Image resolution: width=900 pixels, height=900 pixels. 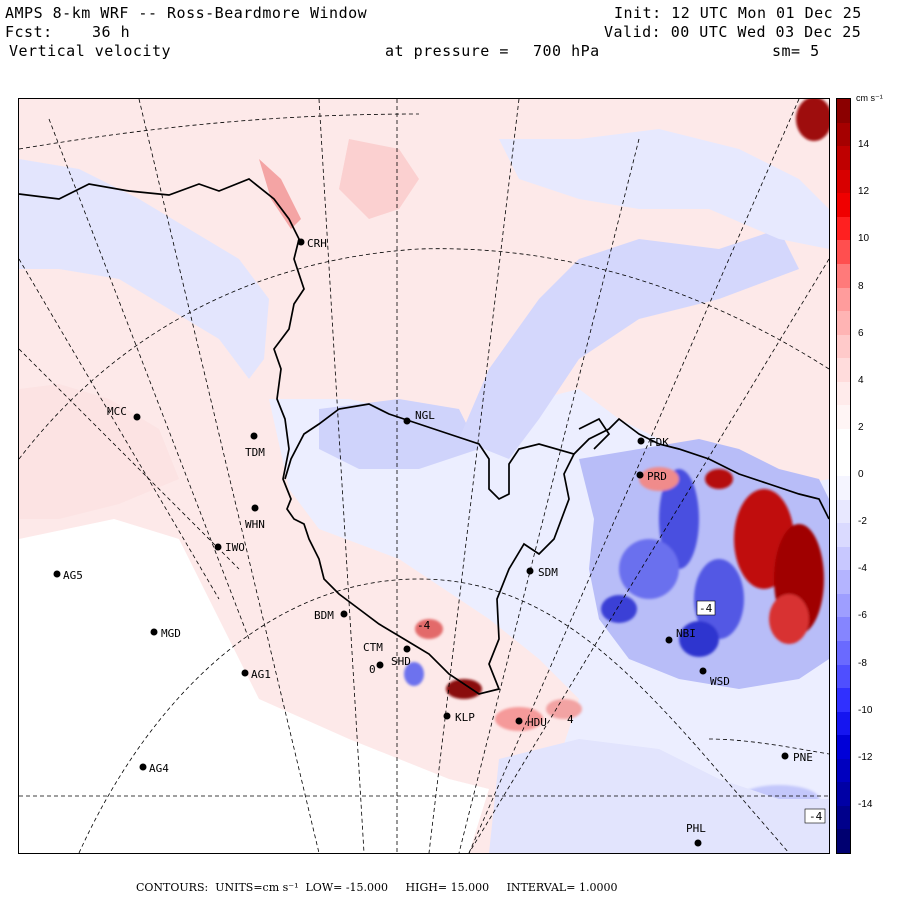 What do you see at coordinates (843, 476) in the screenshot?
I see `colorbar` at bounding box center [843, 476].